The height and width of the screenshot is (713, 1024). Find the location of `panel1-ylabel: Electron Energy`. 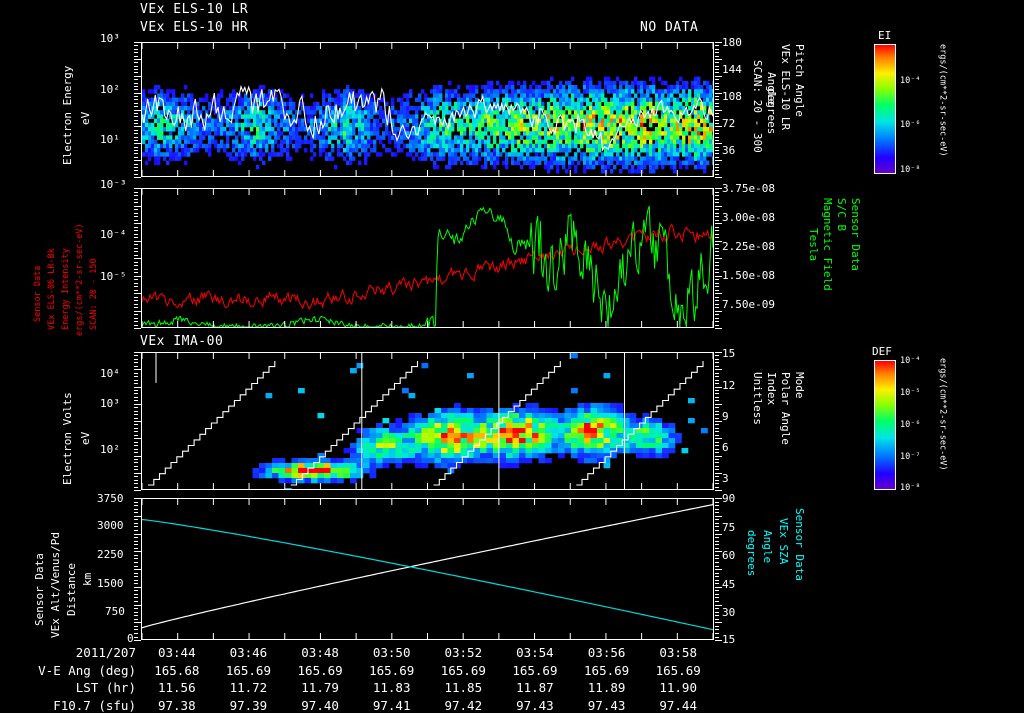

panel1-ylabel: Electron Energy is located at coordinates (67, 115).